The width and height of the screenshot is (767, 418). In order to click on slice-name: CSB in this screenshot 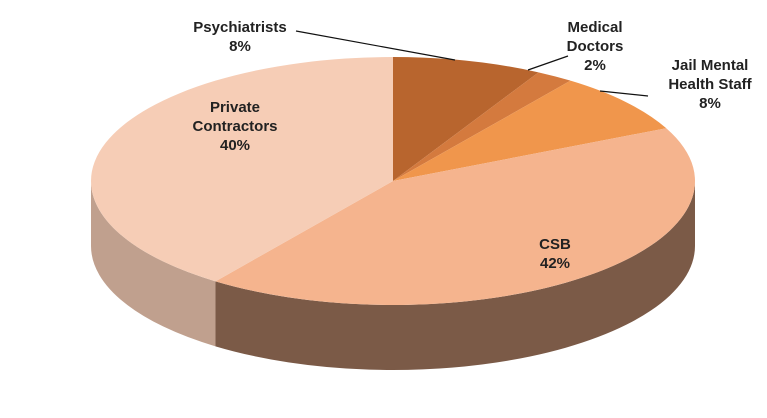, I will do `click(555, 244)`.